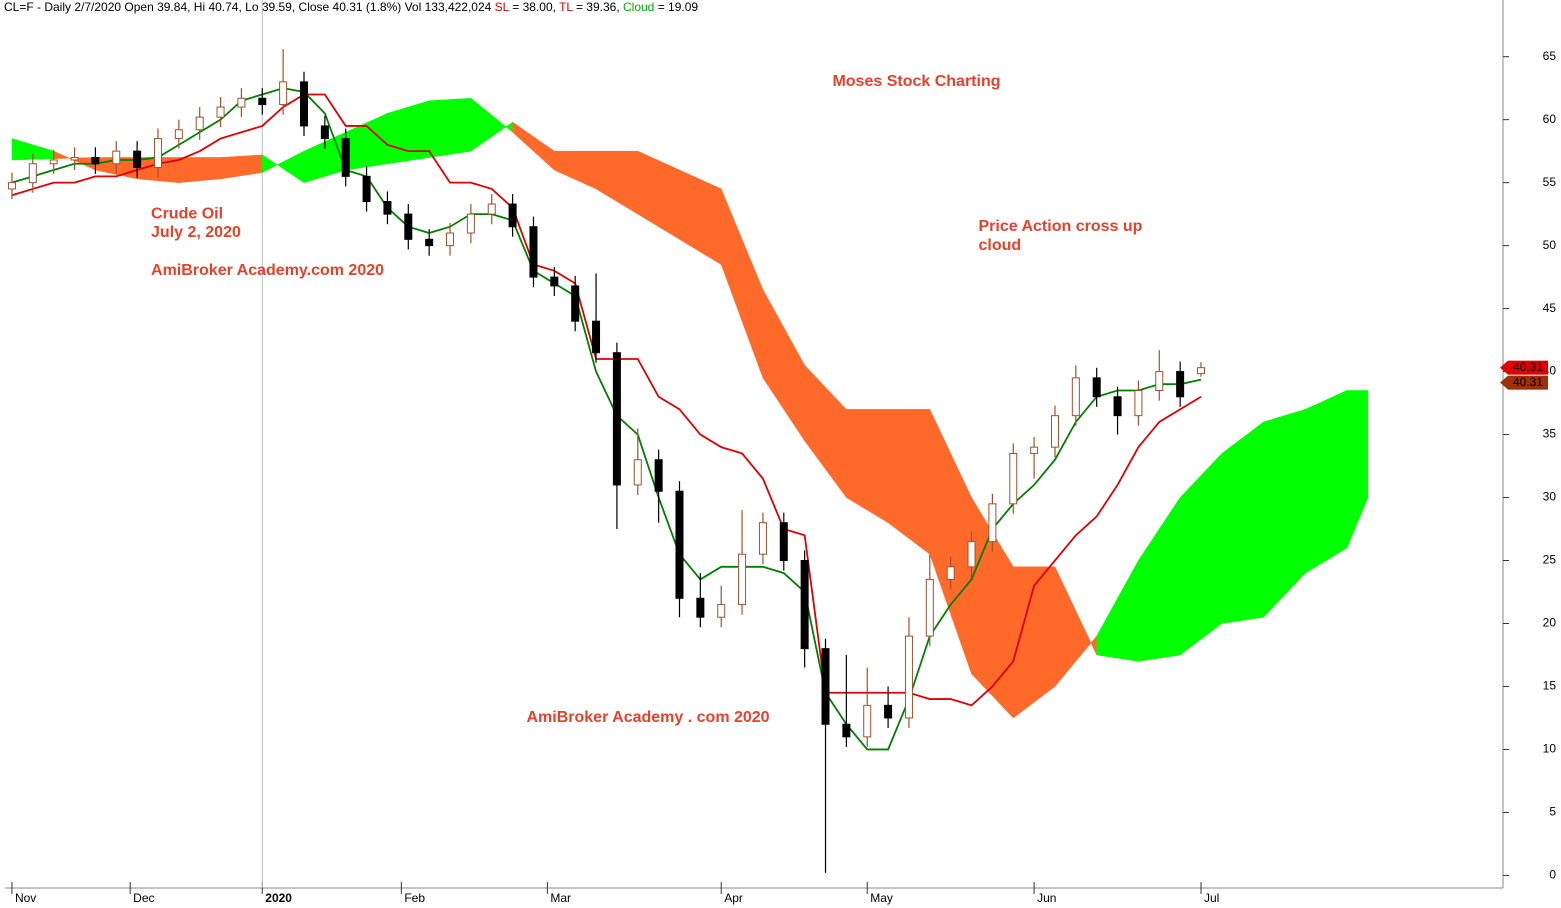  Describe the element at coordinates (598, 7) in the screenshot. I see `header-part: = 39.36,` at that location.